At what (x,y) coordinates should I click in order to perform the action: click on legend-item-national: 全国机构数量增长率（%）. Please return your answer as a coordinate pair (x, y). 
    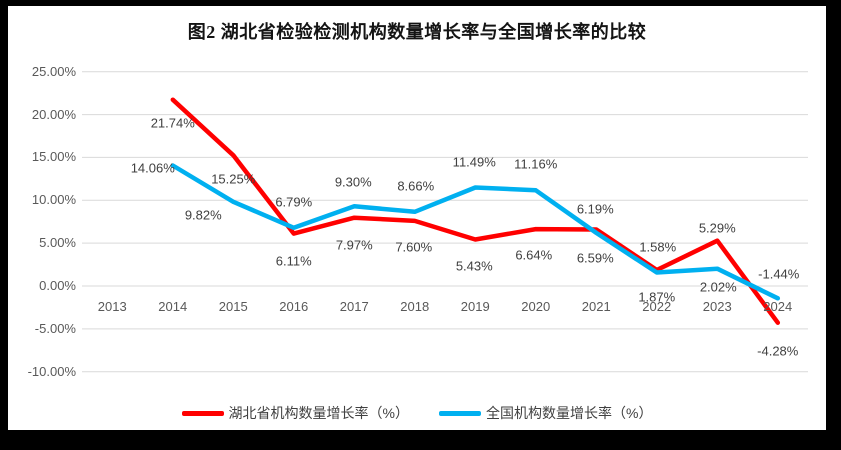
    Looking at the image, I should click on (545, 413).